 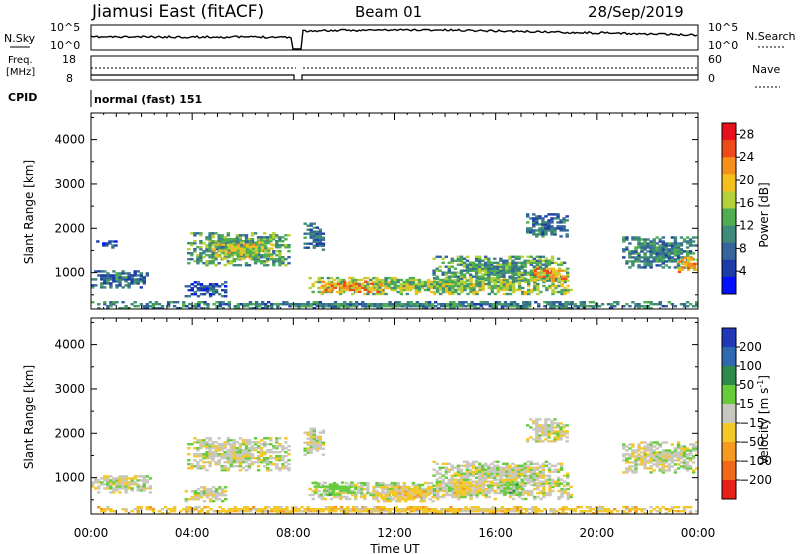 I want to click on colorbar-segment, so click(x=729, y=285).